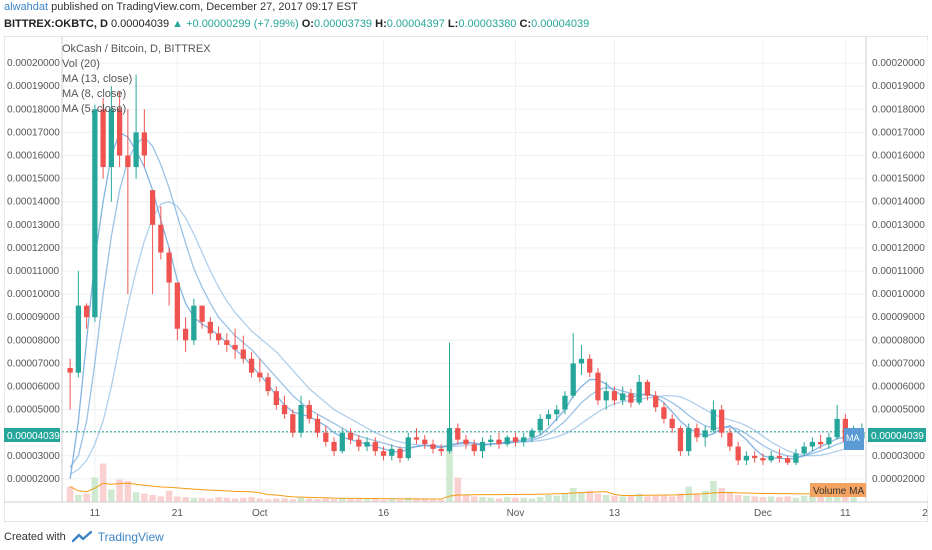 Image resolution: width=932 pixels, height=550 pixels. I want to click on volume-ma-badge-text: Volume MA, so click(838, 491).